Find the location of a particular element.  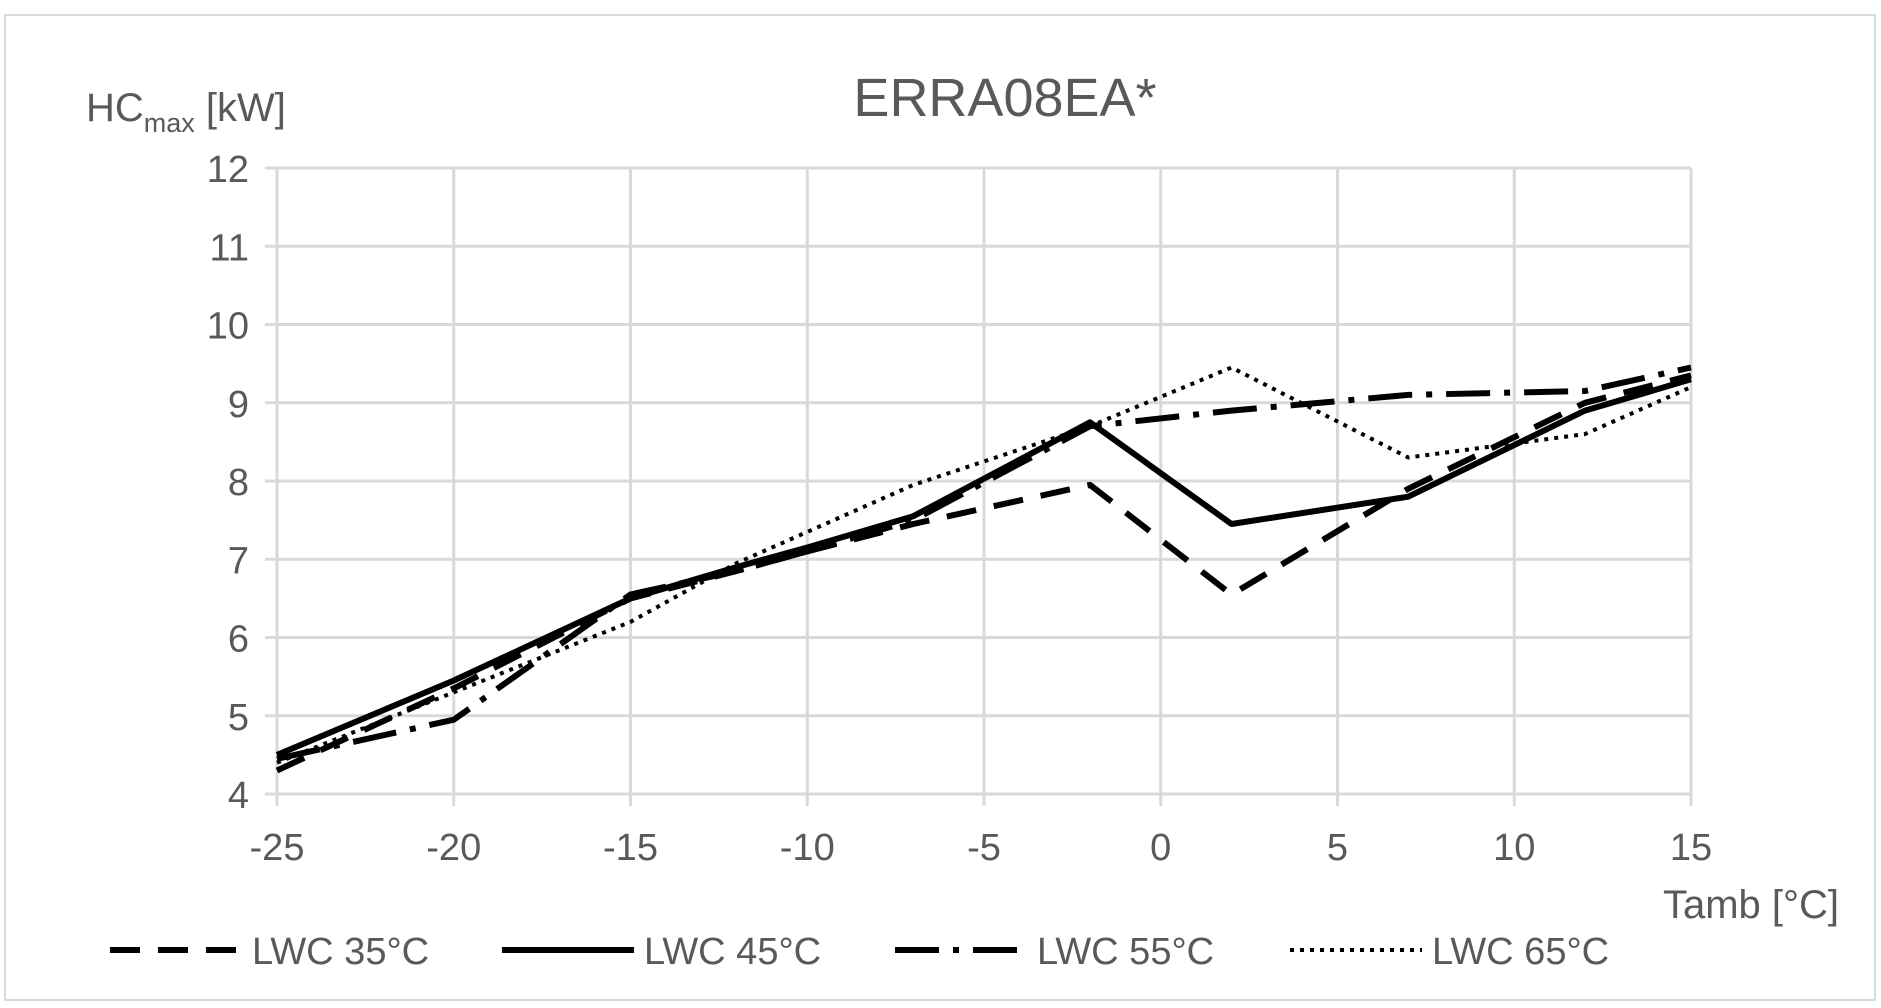

x-axis-label: Tamb [°C] is located at coordinates (1751, 905).